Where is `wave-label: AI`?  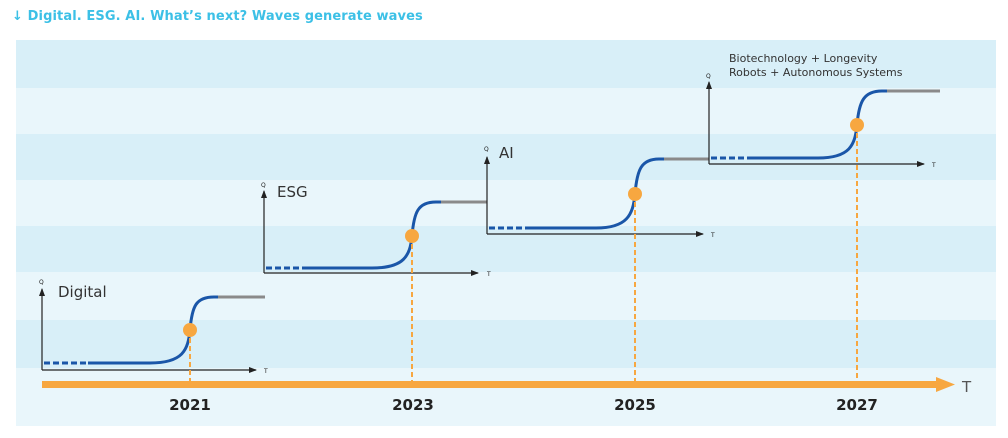 wave-label: AI is located at coordinates (506, 153).